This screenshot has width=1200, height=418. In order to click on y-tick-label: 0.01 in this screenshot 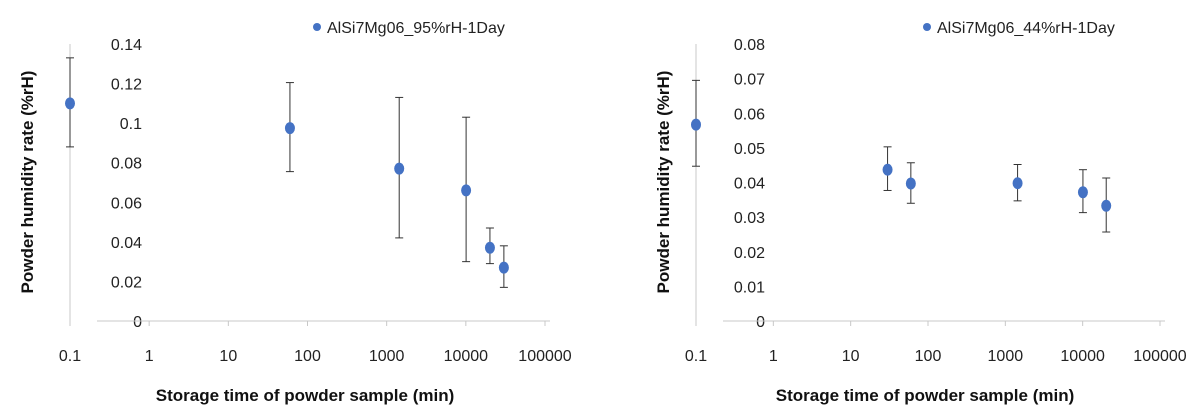, I will do `click(749, 287)`.